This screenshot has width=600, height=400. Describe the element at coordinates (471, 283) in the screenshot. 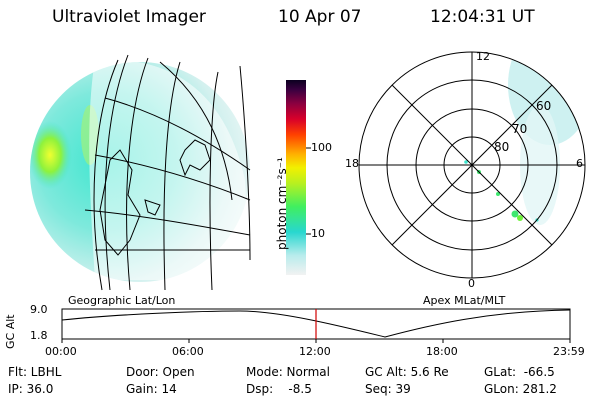

I see `mlt-label-0: 0` at that location.